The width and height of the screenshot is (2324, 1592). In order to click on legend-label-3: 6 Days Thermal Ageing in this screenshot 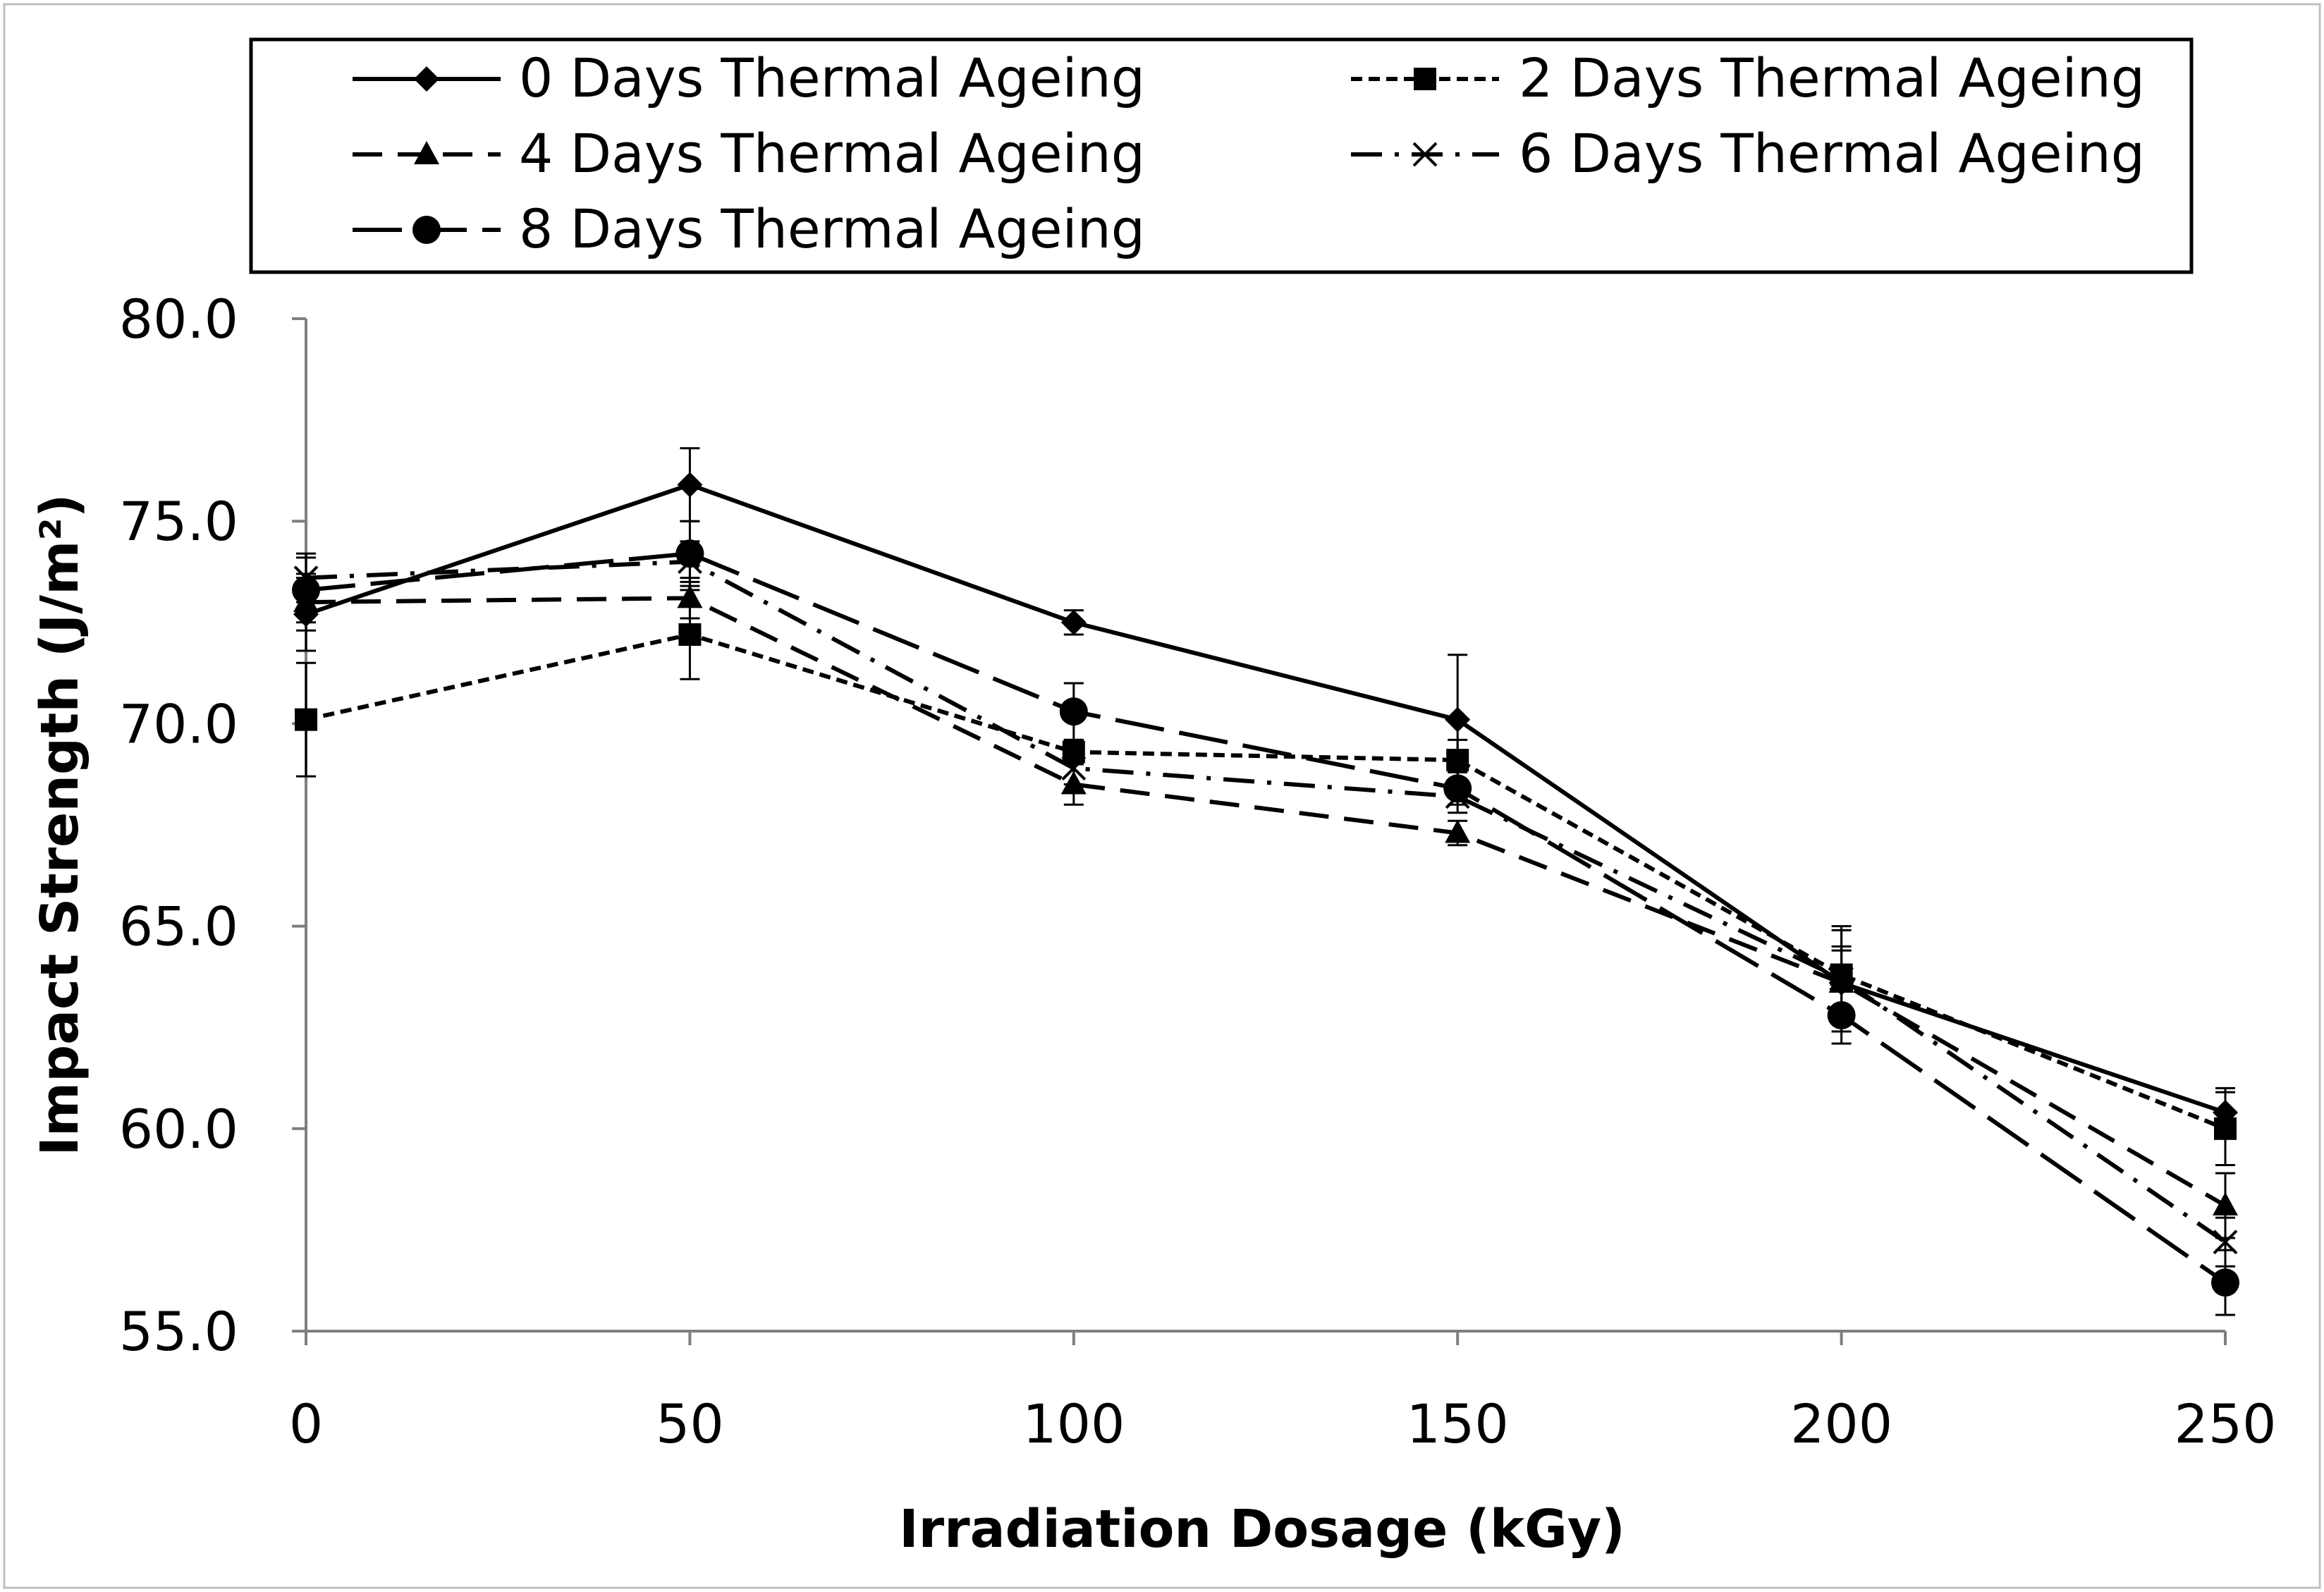, I will do `click(1832, 153)`.